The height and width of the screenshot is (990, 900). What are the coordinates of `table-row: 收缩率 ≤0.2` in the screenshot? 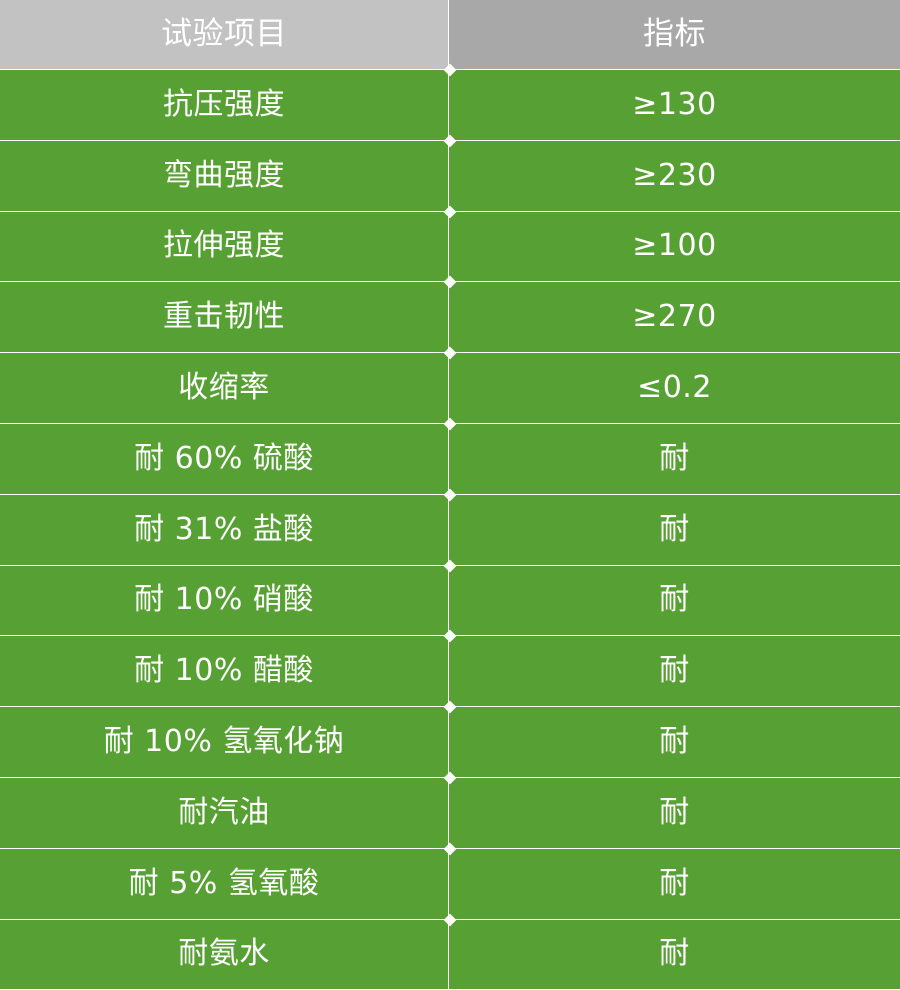 It's located at (450, 388).